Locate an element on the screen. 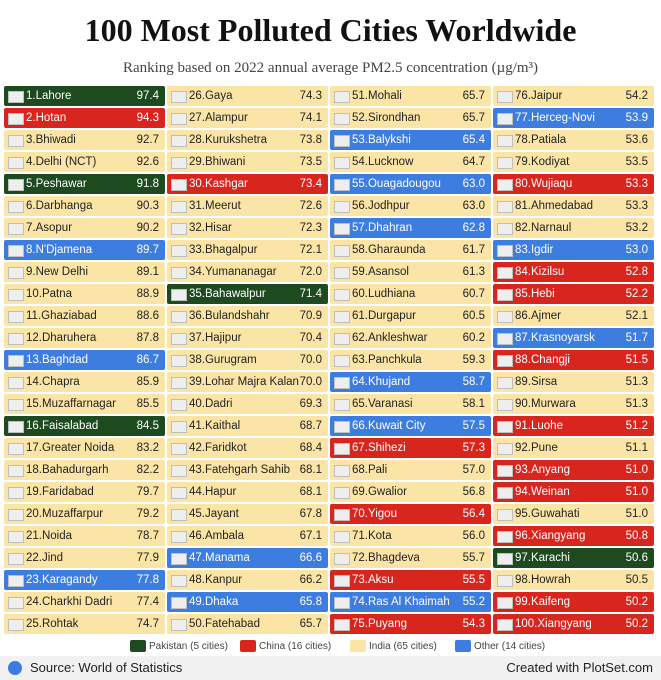 The width and height of the screenshot is (661, 680). city-label: 18.Bahadurgarh is located at coordinates (67, 470).